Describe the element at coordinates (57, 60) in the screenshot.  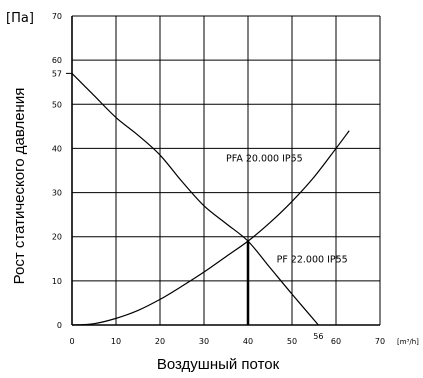
I see `y-tick-label-60: 60` at that location.